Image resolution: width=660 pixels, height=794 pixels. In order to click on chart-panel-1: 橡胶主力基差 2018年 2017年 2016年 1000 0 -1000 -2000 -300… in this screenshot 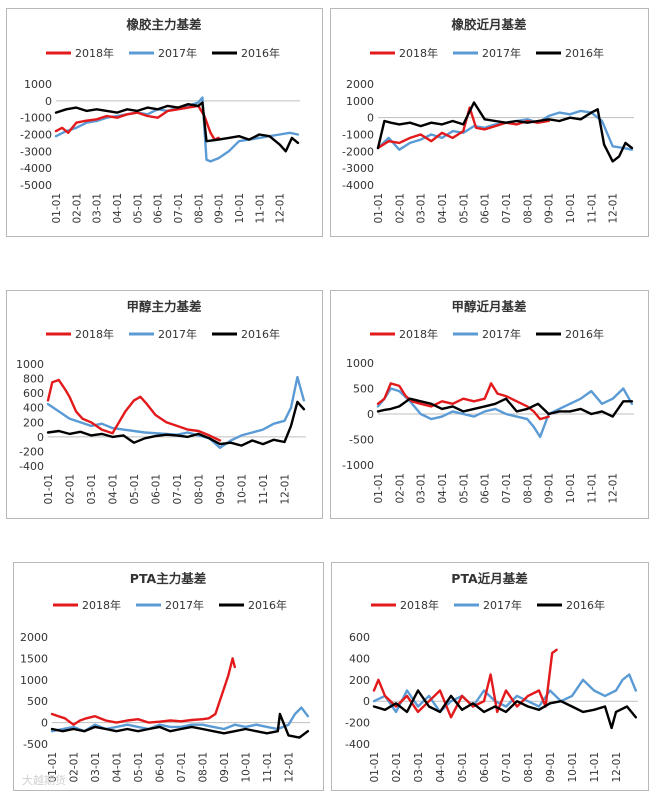, I will do `click(164, 122)`.